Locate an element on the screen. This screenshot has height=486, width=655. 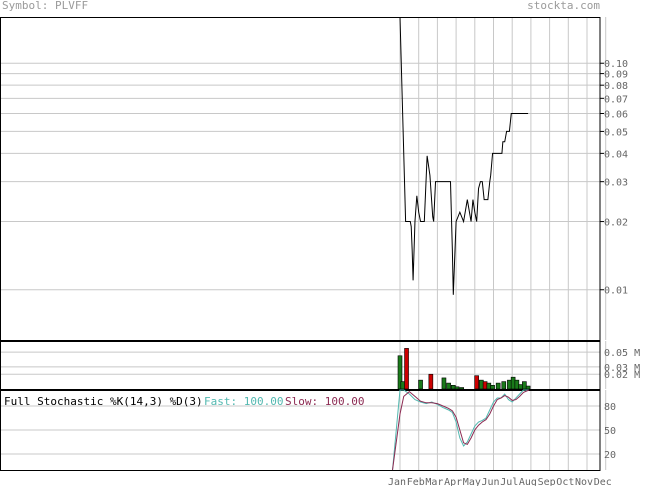
site-brand-label: stockta.com is located at coordinates (563, 6).